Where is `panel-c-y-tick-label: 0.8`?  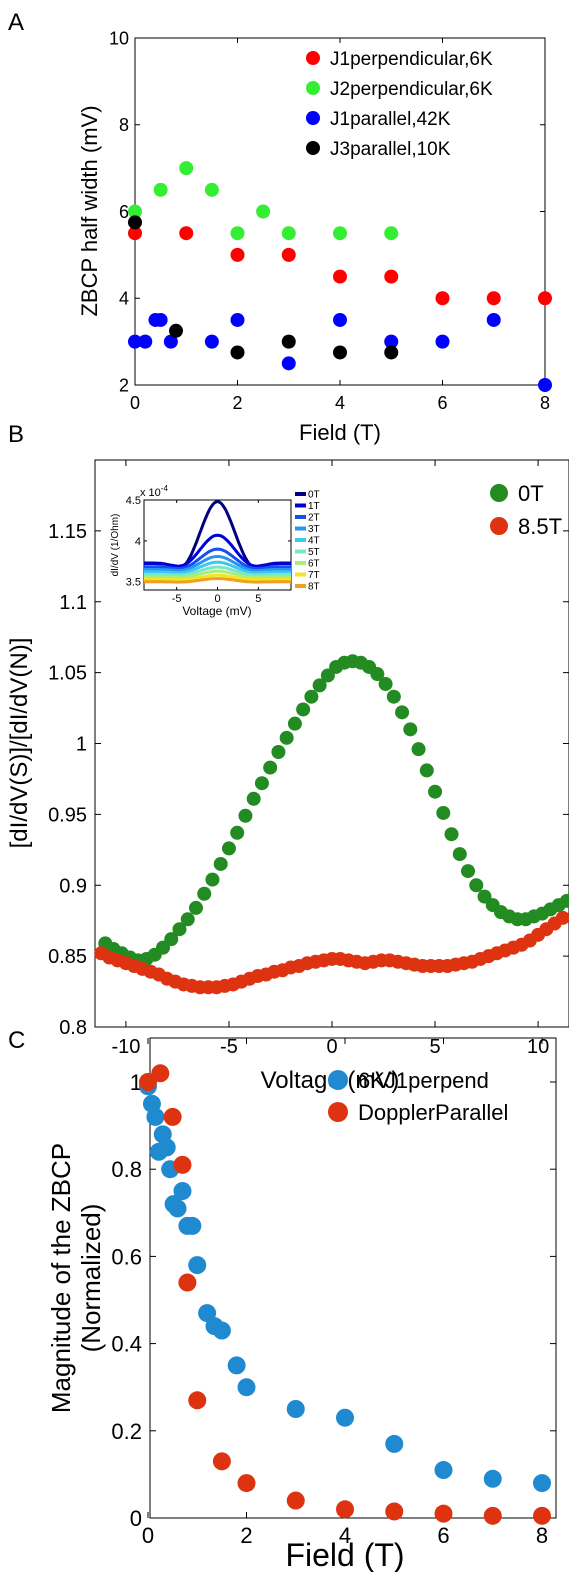 panel-c-y-tick-label: 0.8 is located at coordinates (126, 1169).